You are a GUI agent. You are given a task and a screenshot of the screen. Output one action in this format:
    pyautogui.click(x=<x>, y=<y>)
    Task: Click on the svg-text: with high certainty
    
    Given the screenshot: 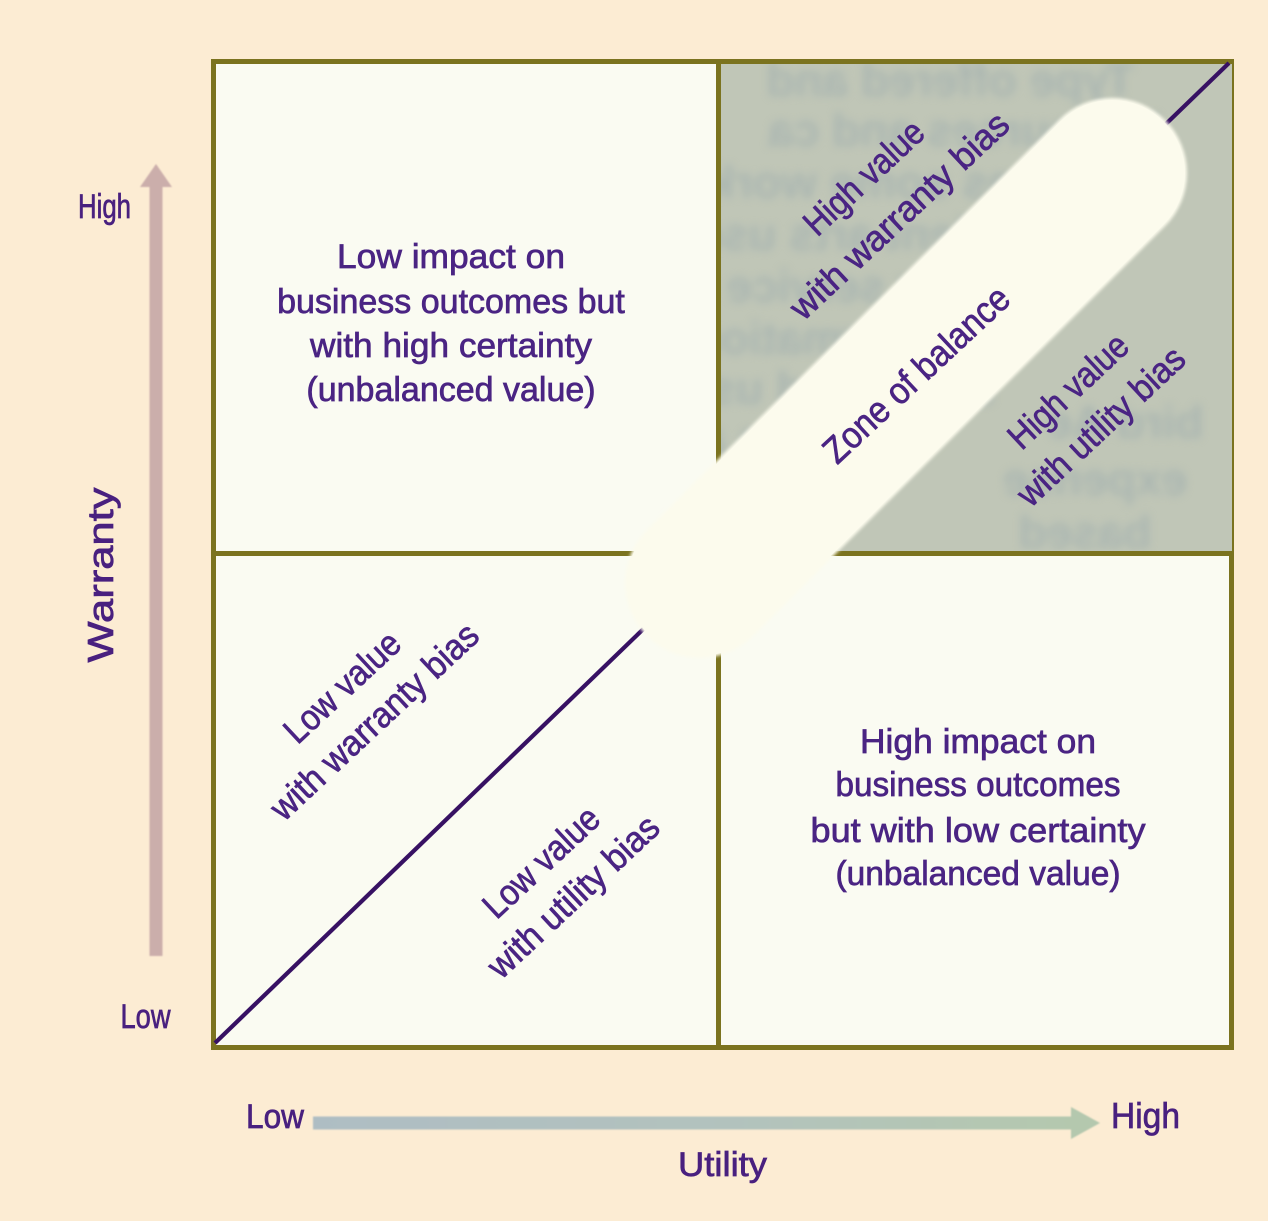 What is the action you would take?
    pyautogui.click(x=450, y=346)
    